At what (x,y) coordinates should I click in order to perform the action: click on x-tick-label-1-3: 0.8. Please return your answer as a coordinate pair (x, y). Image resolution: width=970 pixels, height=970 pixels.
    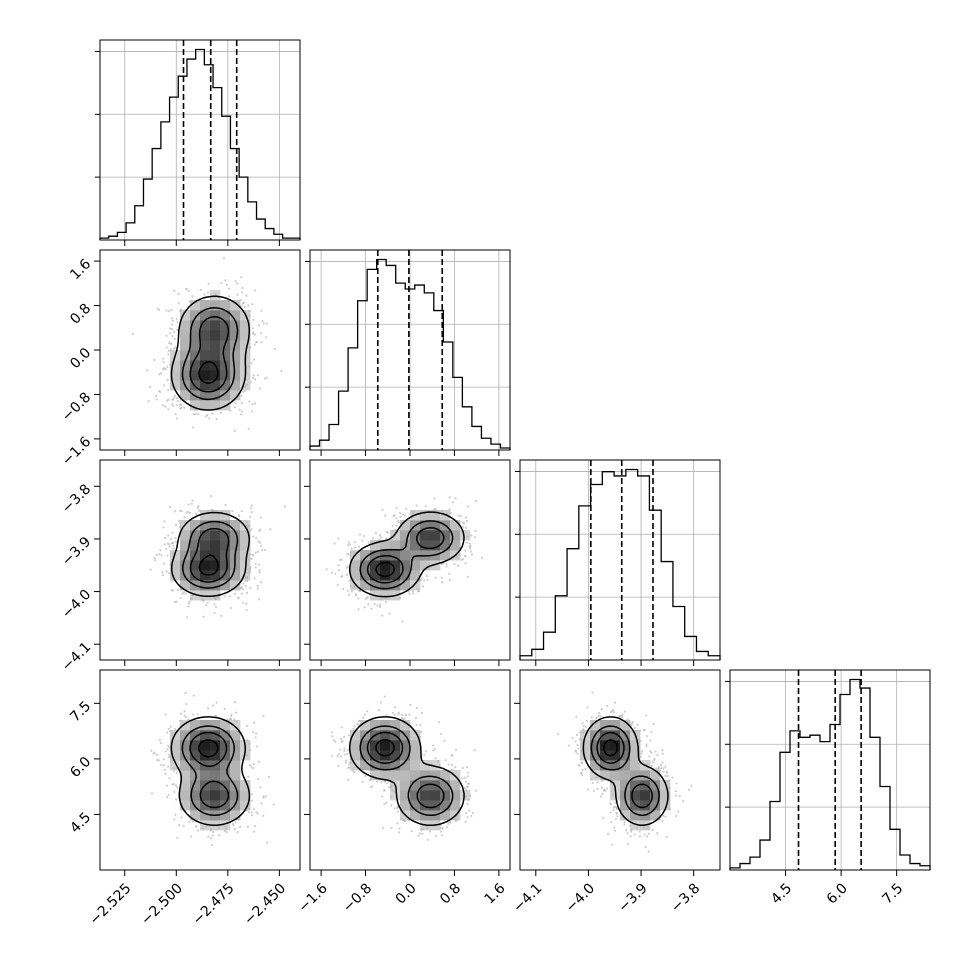
    Looking at the image, I should click on (450, 893).